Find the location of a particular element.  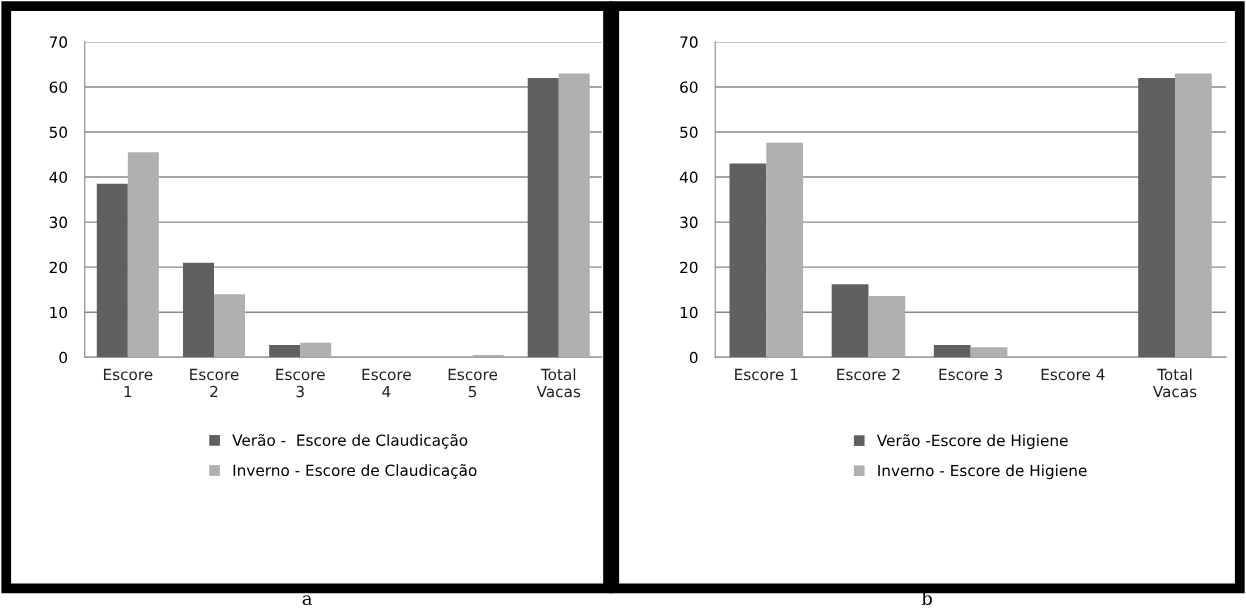

legend-label: Inverno - Escore de Higiene is located at coordinates (982, 472).